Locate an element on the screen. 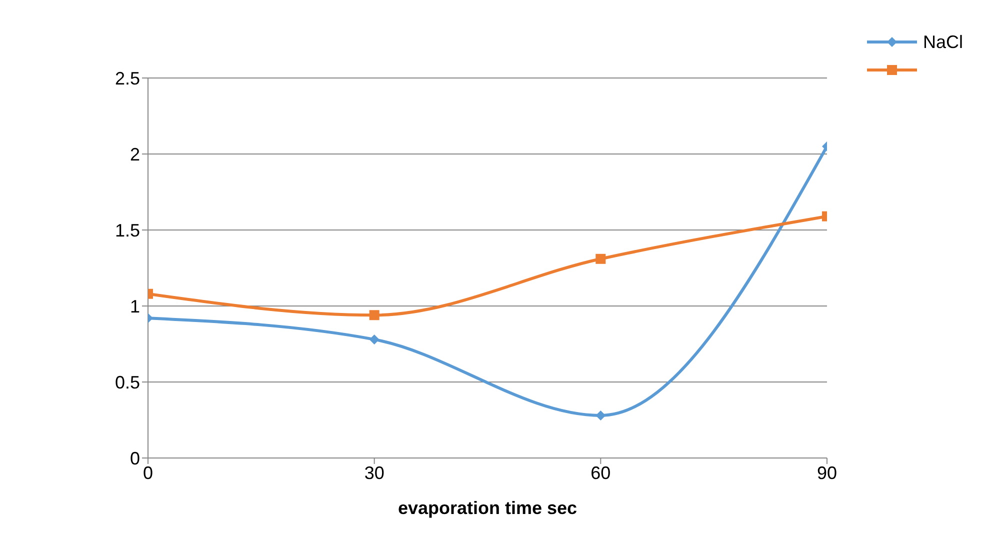  x-tick-label: 60 is located at coordinates (600, 472).